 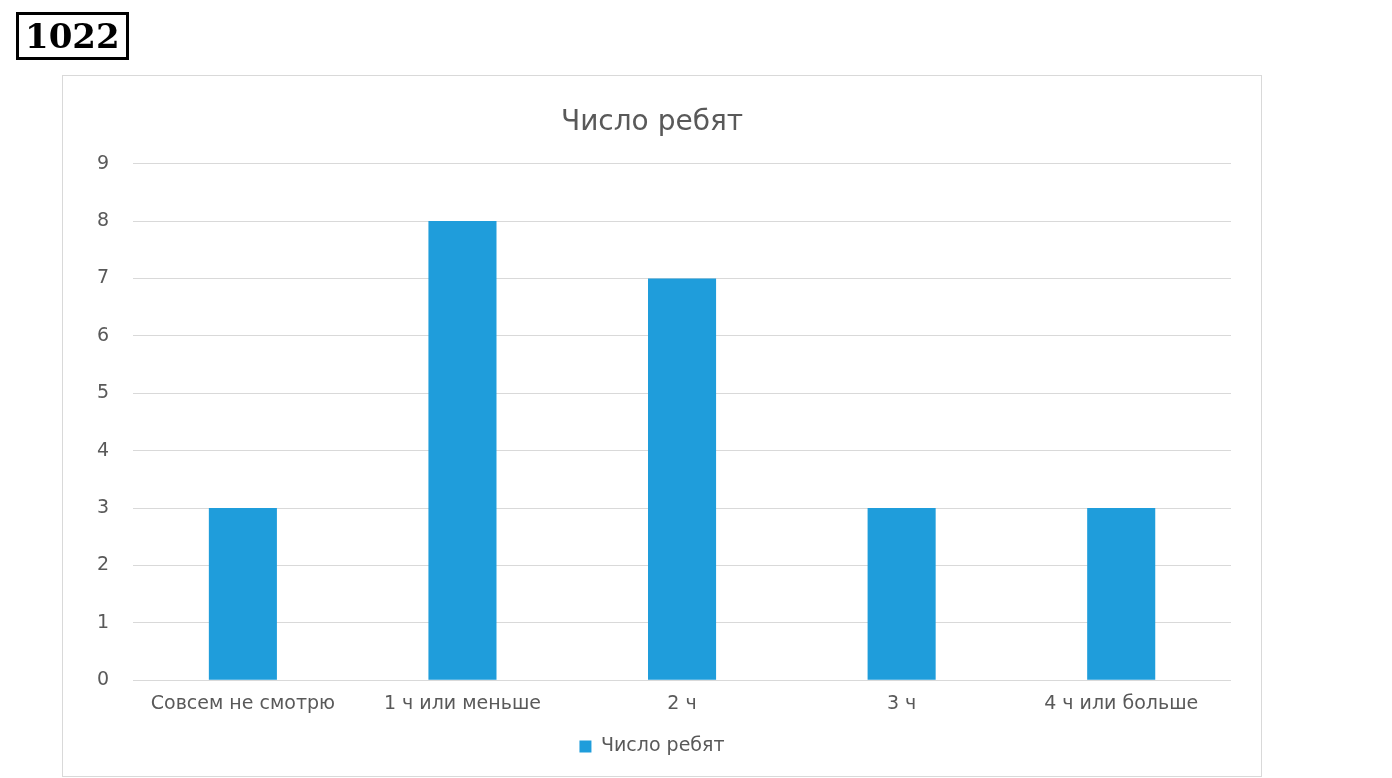 I want to click on x-tick-label: 4 ч или больше, so click(x=1121, y=701).